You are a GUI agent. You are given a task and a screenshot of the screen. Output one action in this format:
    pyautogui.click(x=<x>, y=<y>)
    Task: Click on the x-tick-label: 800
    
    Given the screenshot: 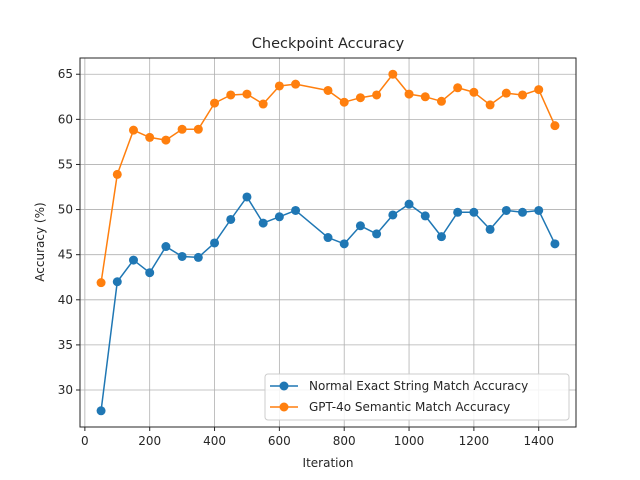 What is the action you would take?
    pyautogui.click(x=344, y=441)
    